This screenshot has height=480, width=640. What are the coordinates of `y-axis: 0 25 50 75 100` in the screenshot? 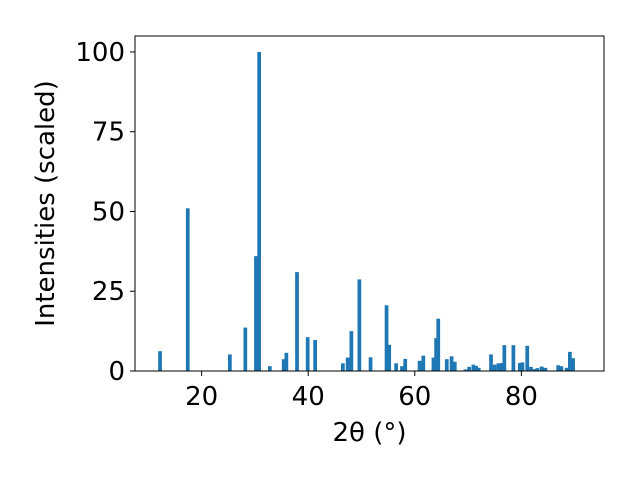 It's located at (105, 212).